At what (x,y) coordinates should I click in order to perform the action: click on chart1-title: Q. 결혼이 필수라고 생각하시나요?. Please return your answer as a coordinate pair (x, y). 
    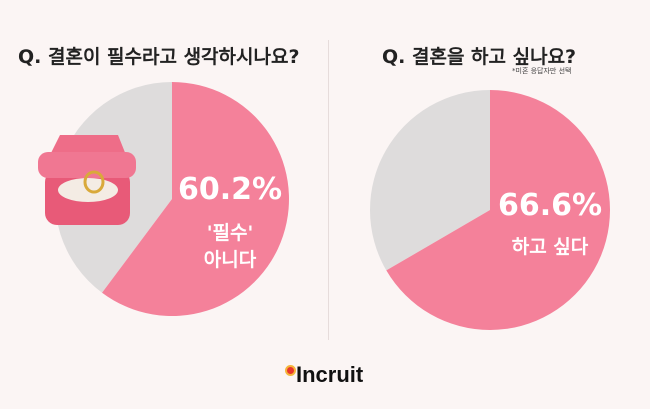
    Looking at the image, I should click on (159, 57).